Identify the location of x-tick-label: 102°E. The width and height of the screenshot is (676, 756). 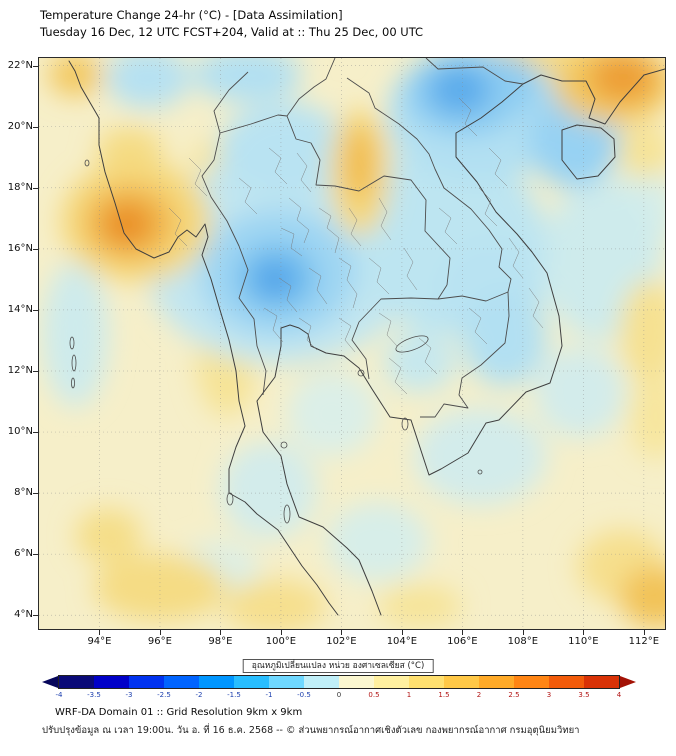
(341, 641).